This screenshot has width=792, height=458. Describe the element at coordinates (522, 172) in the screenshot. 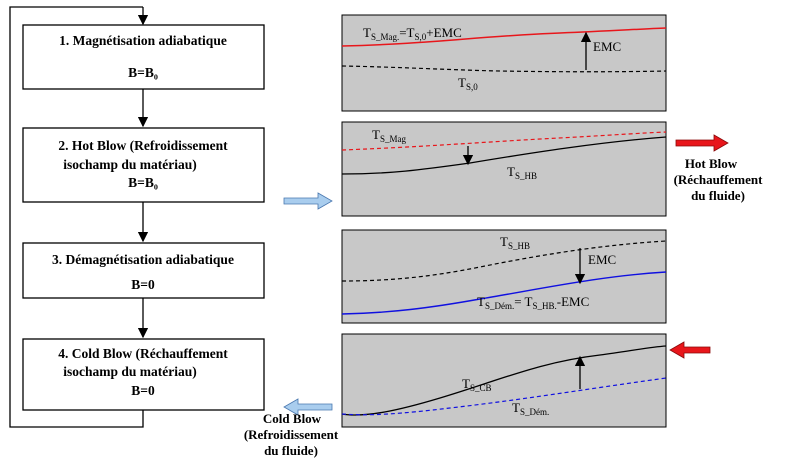

I see `panel-2-label-bottom: TS_HB` at that location.